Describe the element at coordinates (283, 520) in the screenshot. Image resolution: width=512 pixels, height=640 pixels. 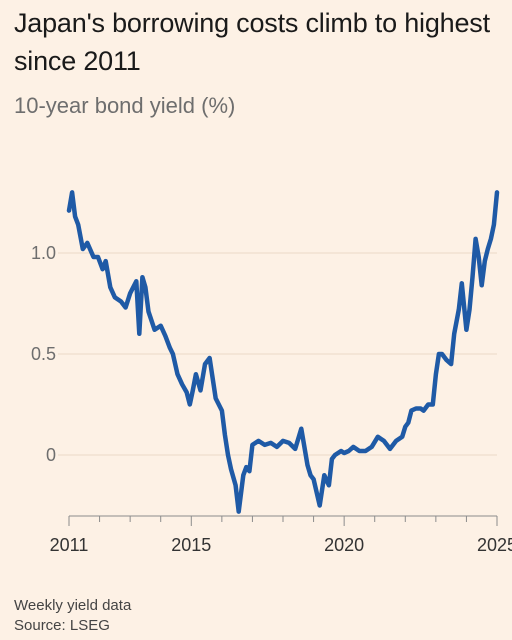
I see `x-axis` at that location.